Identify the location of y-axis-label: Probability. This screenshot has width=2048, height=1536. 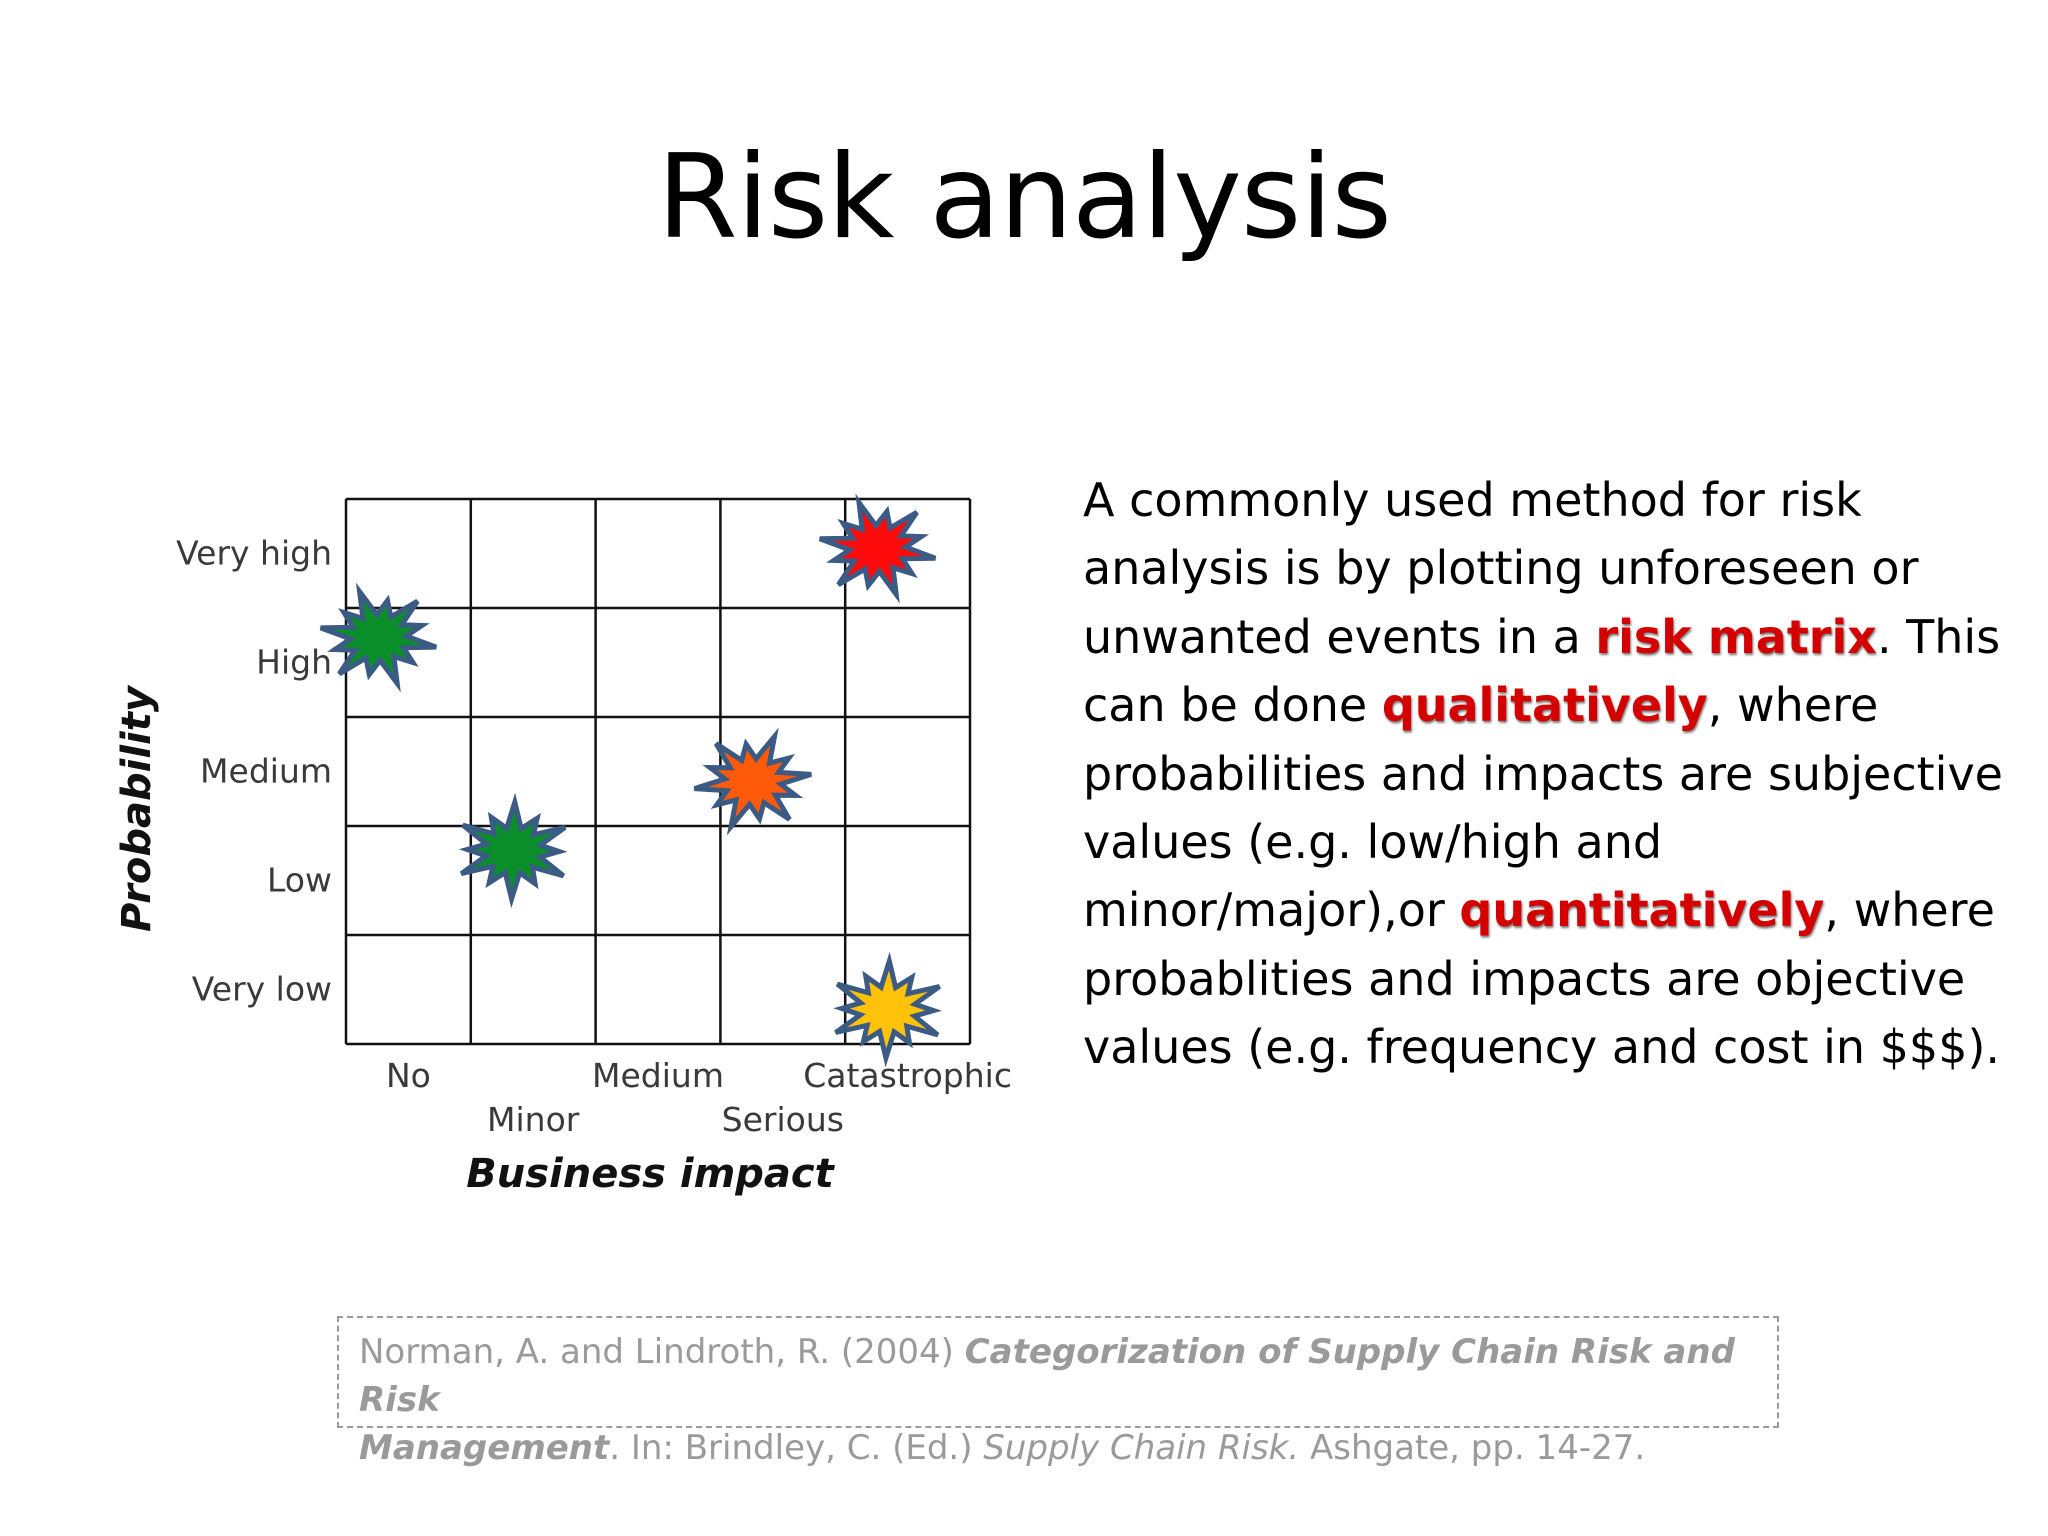
(137, 808).